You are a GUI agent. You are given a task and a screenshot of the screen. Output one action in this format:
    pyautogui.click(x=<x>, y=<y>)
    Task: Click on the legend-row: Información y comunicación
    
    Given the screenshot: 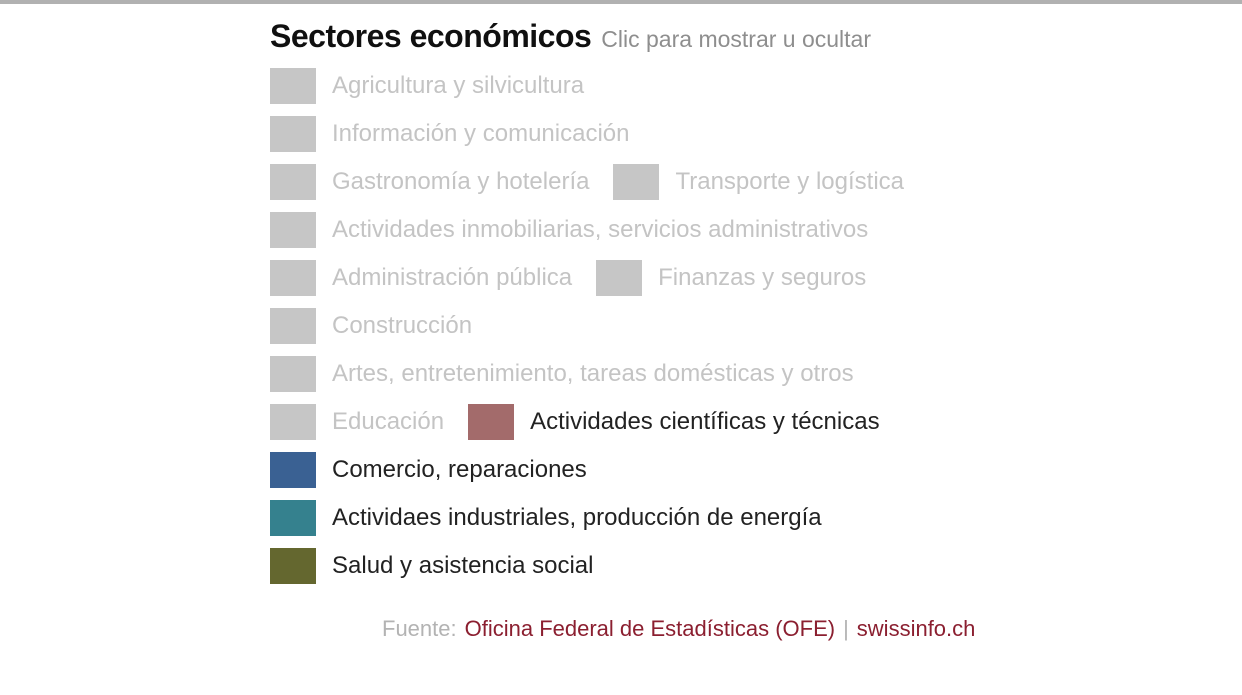 What is the action you would take?
    pyautogui.click(x=587, y=134)
    